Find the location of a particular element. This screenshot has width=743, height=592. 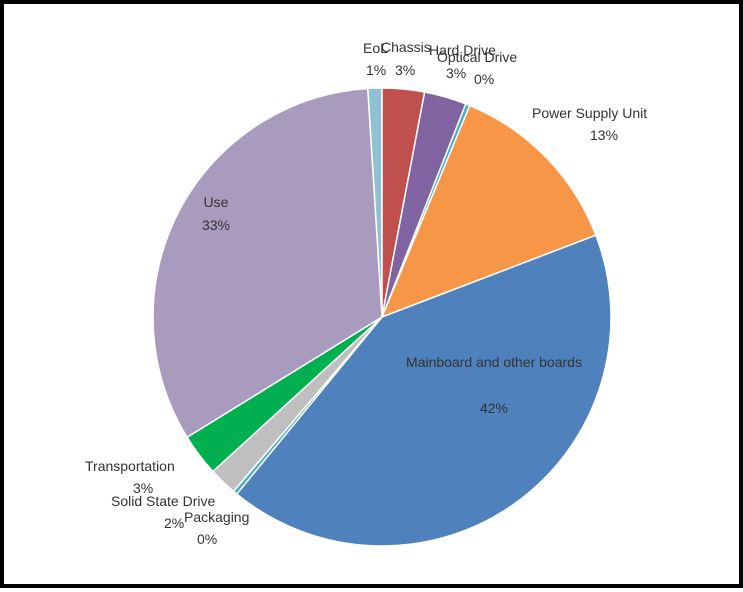

label-optical-drive-pct: 0% is located at coordinates (484, 79).